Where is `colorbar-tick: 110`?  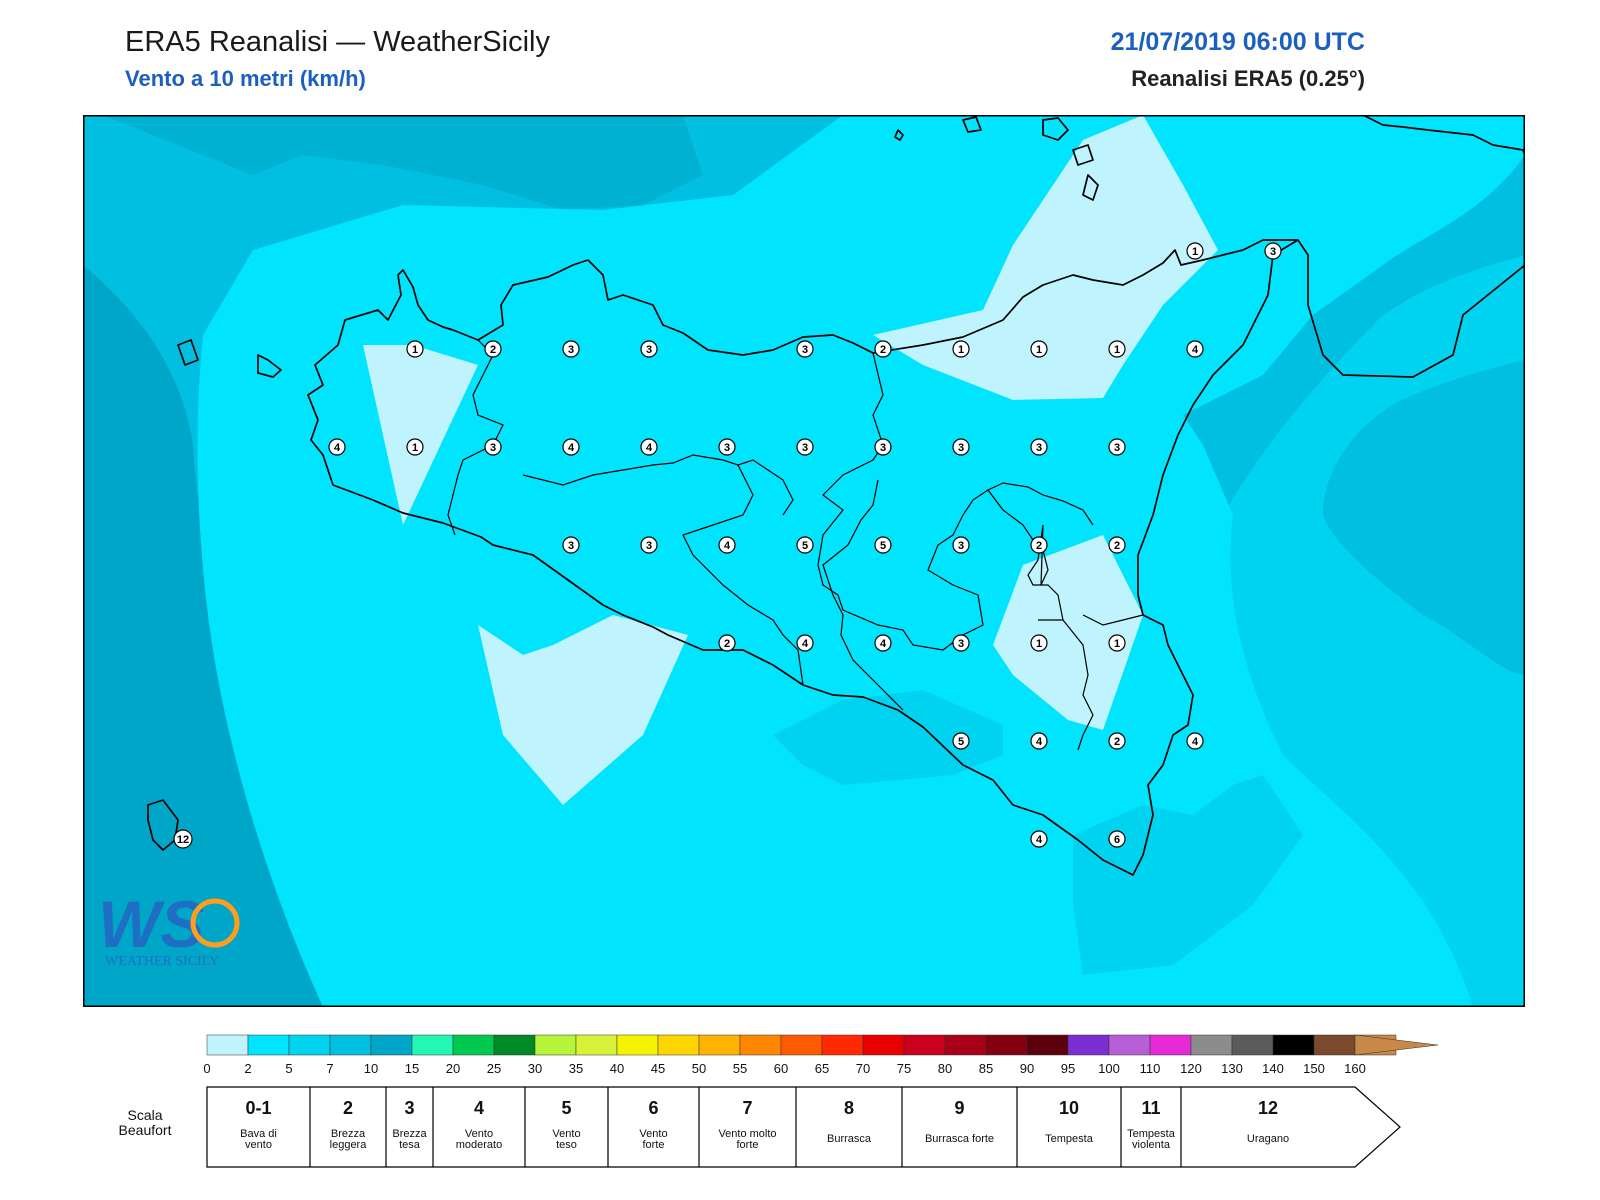 colorbar-tick: 110 is located at coordinates (1150, 1068).